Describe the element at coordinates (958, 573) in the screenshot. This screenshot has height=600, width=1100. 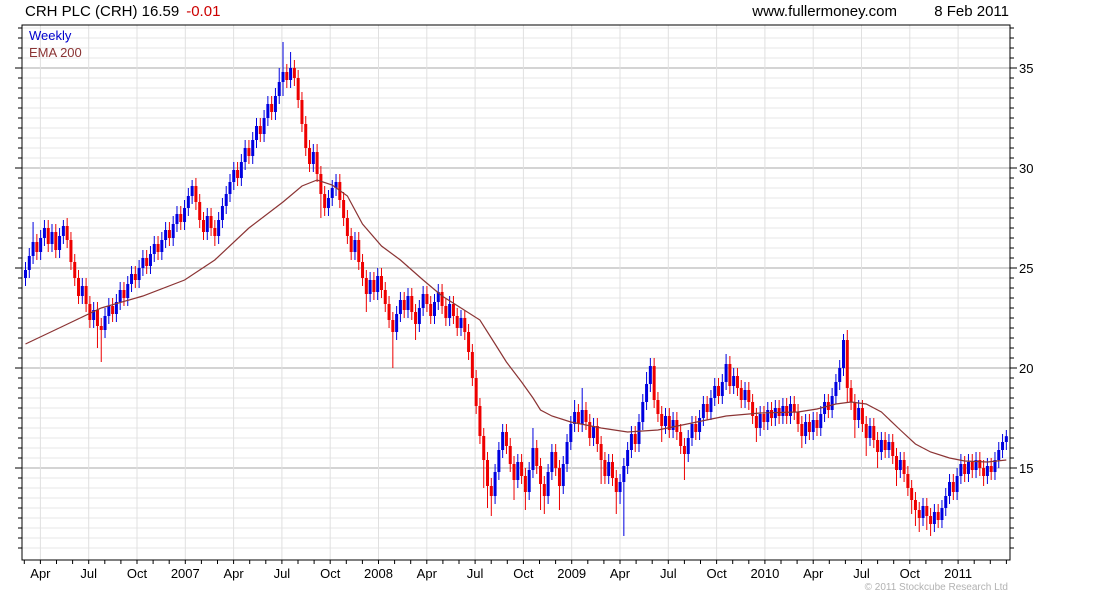
I see `x-axis-label: 2011` at that location.